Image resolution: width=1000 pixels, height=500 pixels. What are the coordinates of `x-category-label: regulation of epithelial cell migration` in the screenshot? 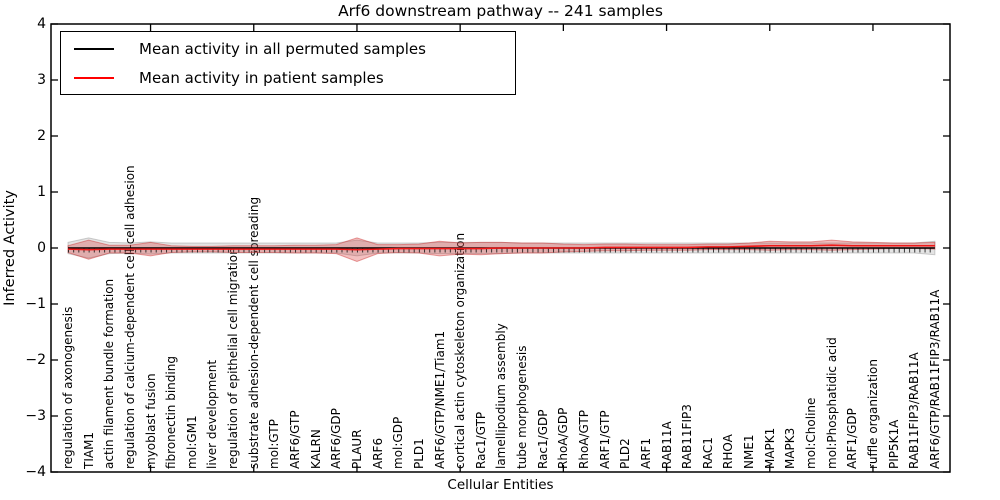 It's located at (233, 358).